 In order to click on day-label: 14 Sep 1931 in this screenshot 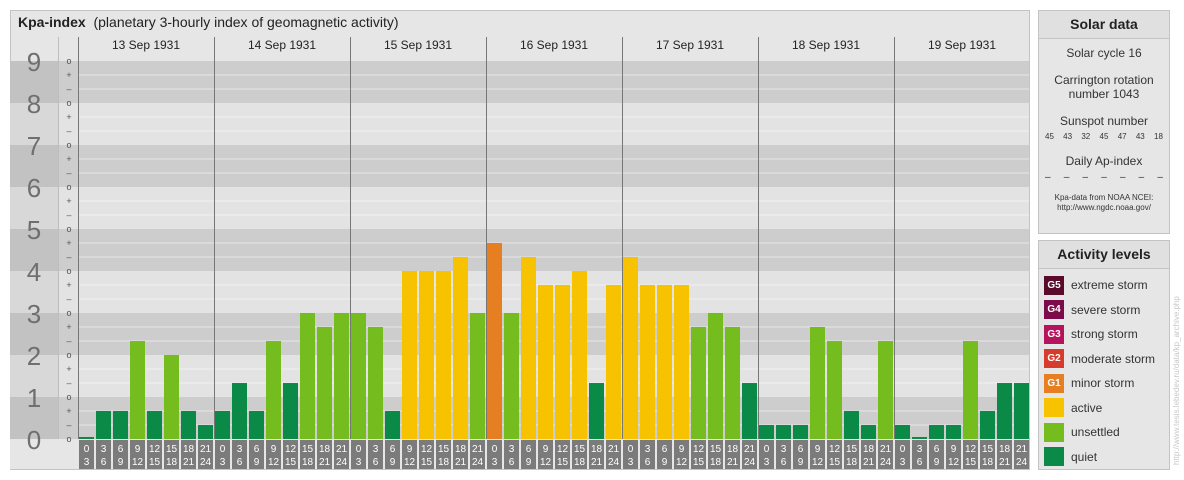, I will do `click(282, 45)`.